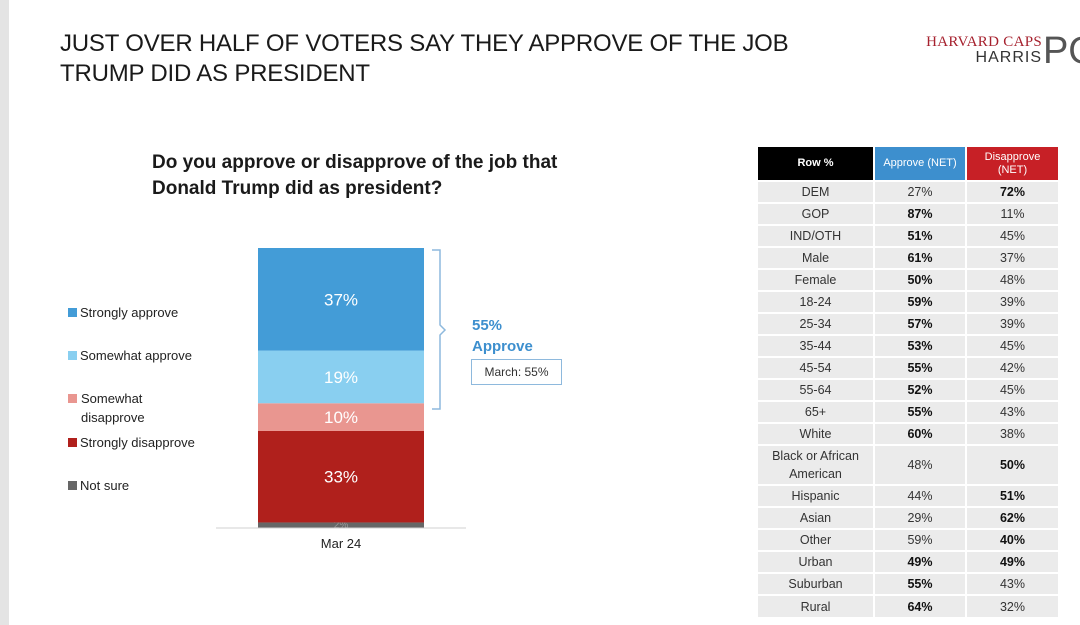 The image size is (1080, 625). What do you see at coordinates (816, 235) in the screenshot?
I see `row-label: IND/OTH` at bounding box center [816, 235].